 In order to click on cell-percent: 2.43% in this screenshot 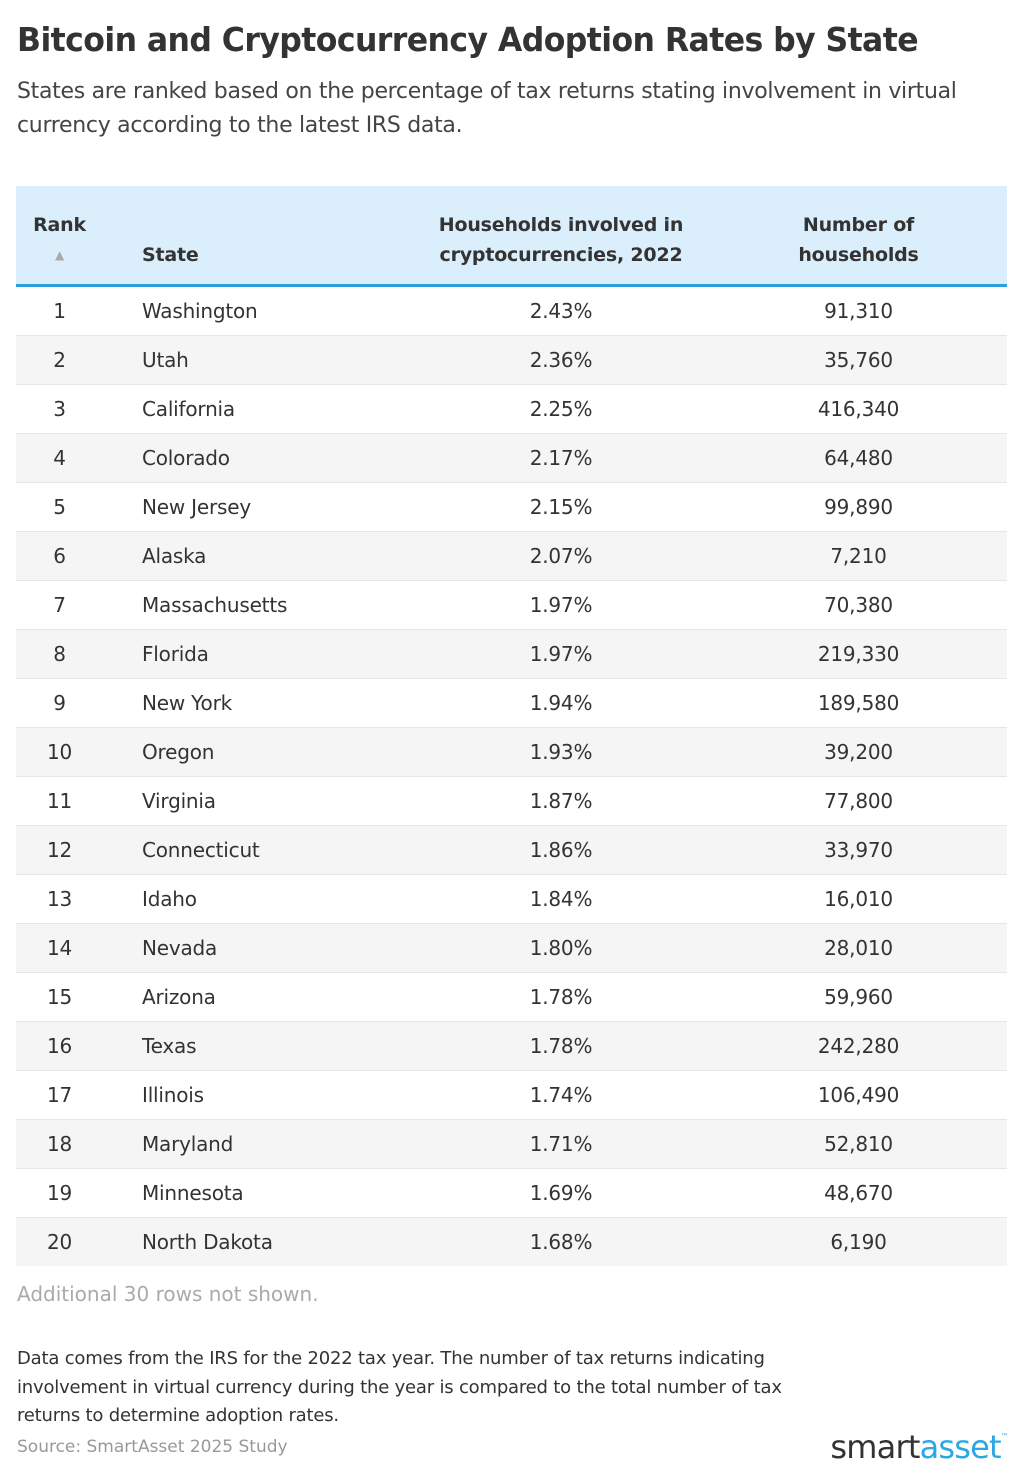, I will do `click(561, 310)`.